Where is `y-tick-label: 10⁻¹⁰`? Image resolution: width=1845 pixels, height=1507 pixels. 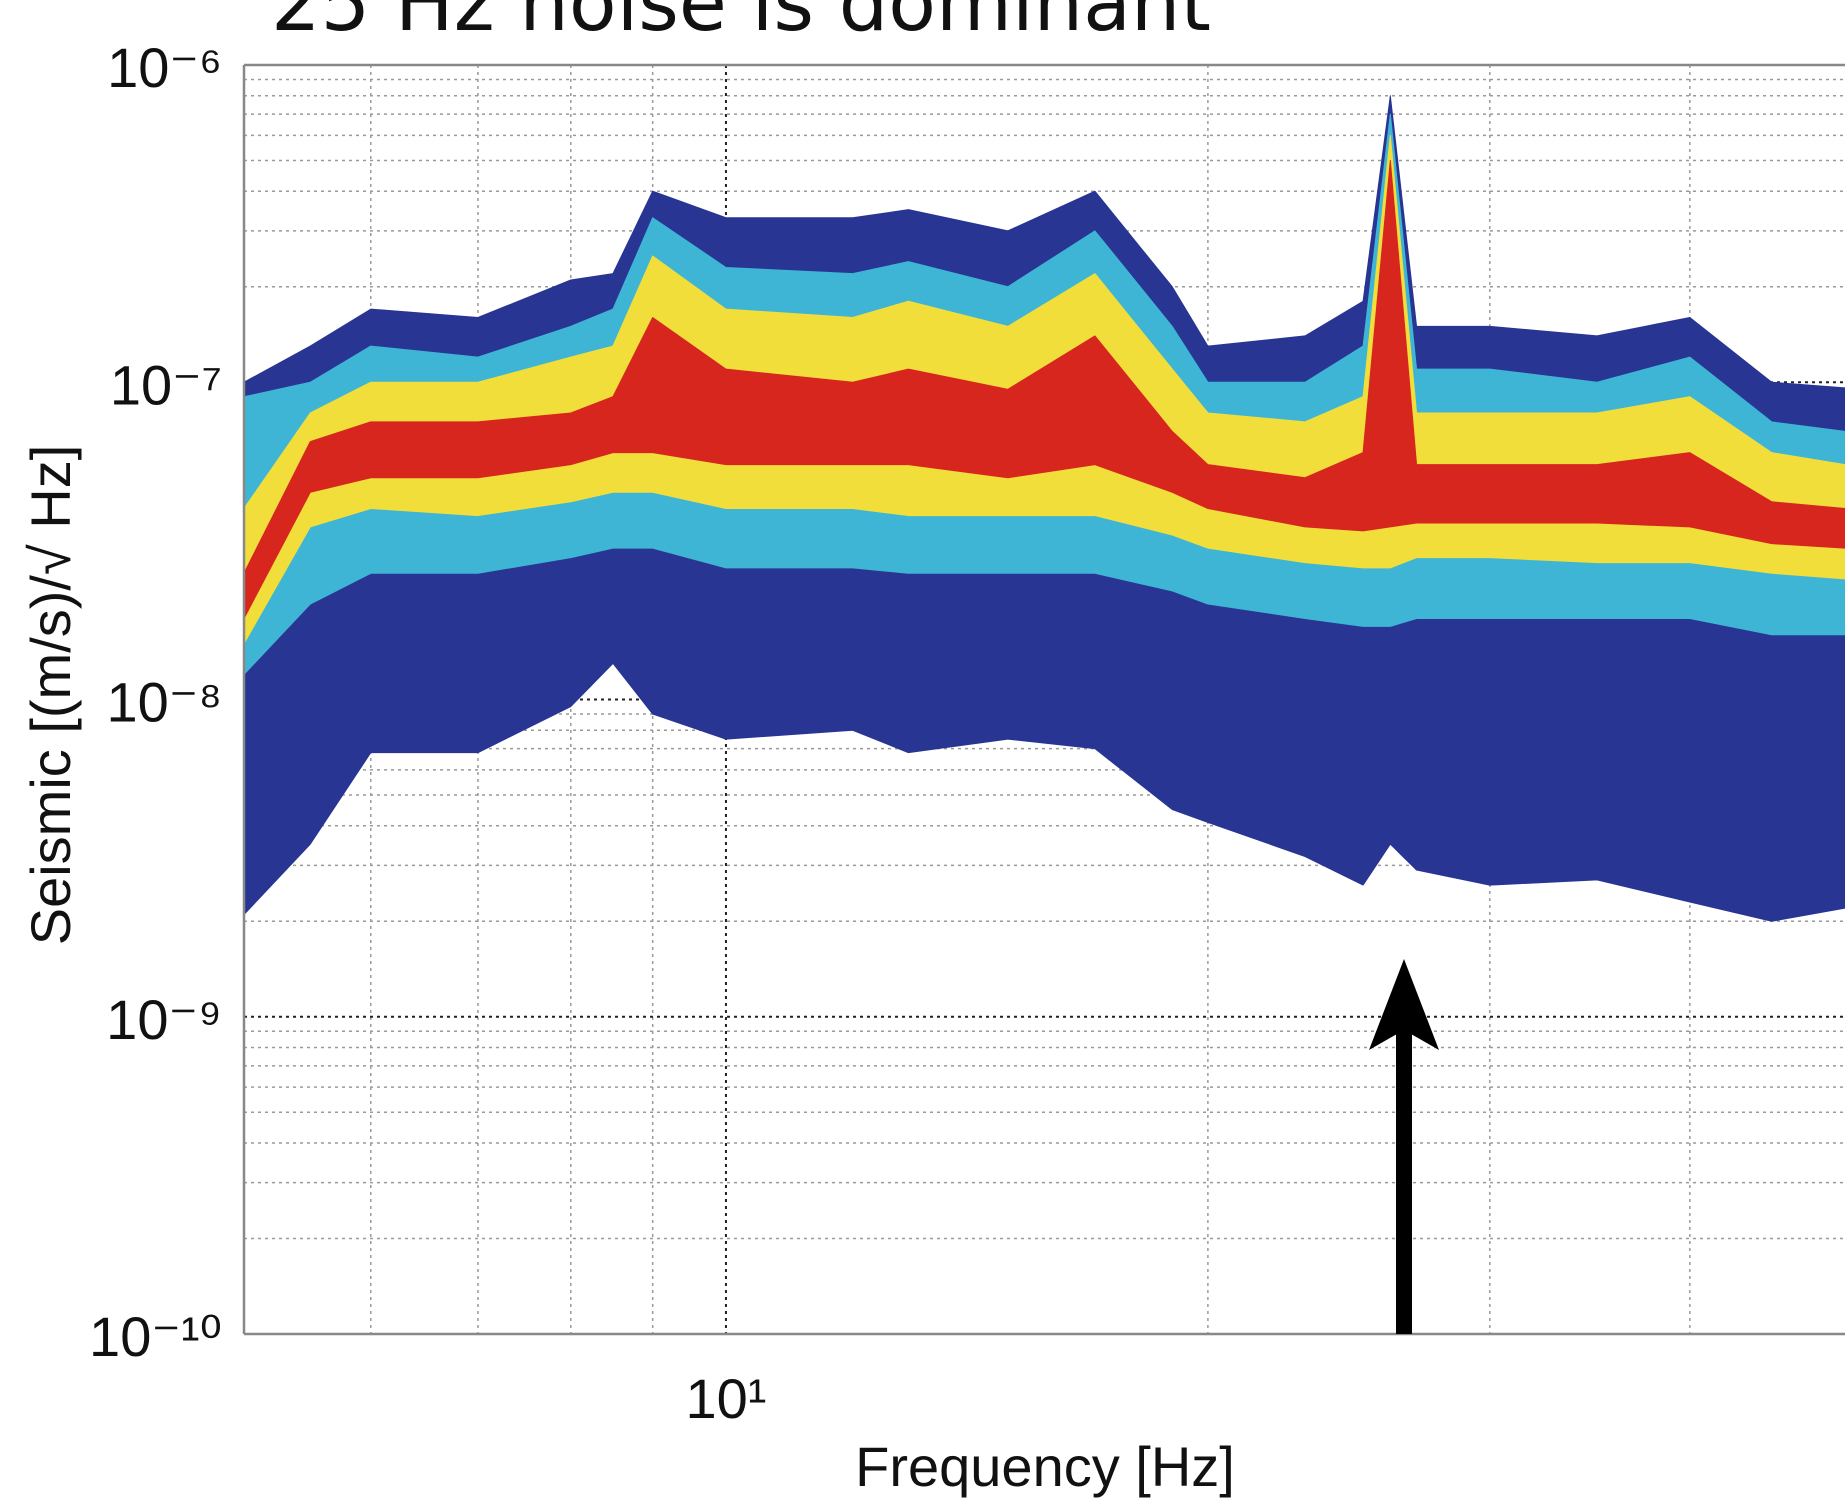 y-tick-label: 10⁻¹⁰ is located at coordinates (155, 1336).